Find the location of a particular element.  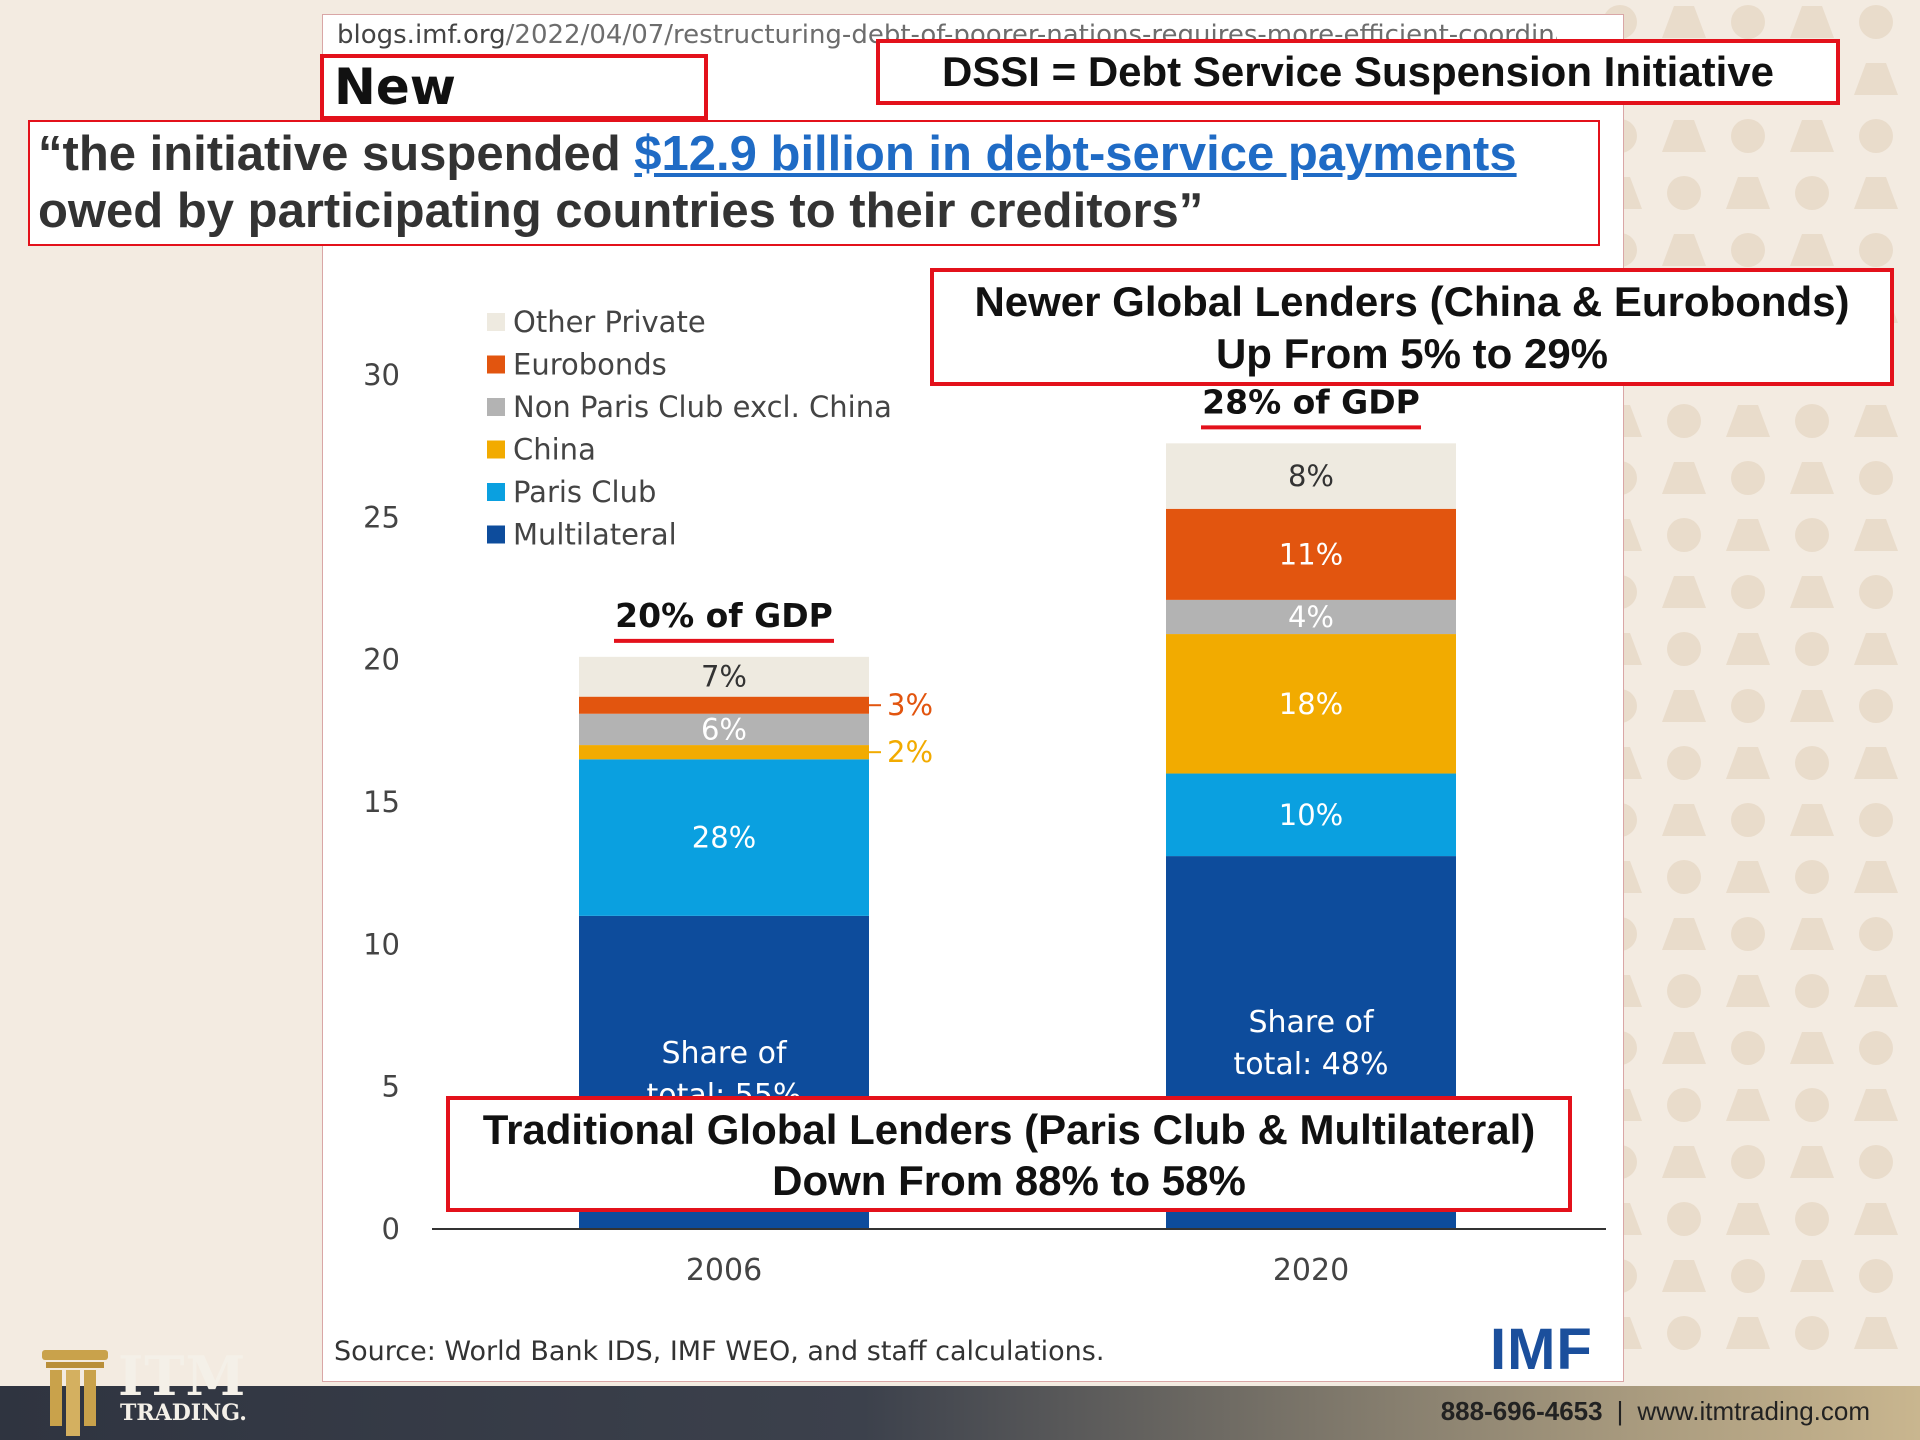

y-tick-label: 0 is located at coordinates (391, 1229).